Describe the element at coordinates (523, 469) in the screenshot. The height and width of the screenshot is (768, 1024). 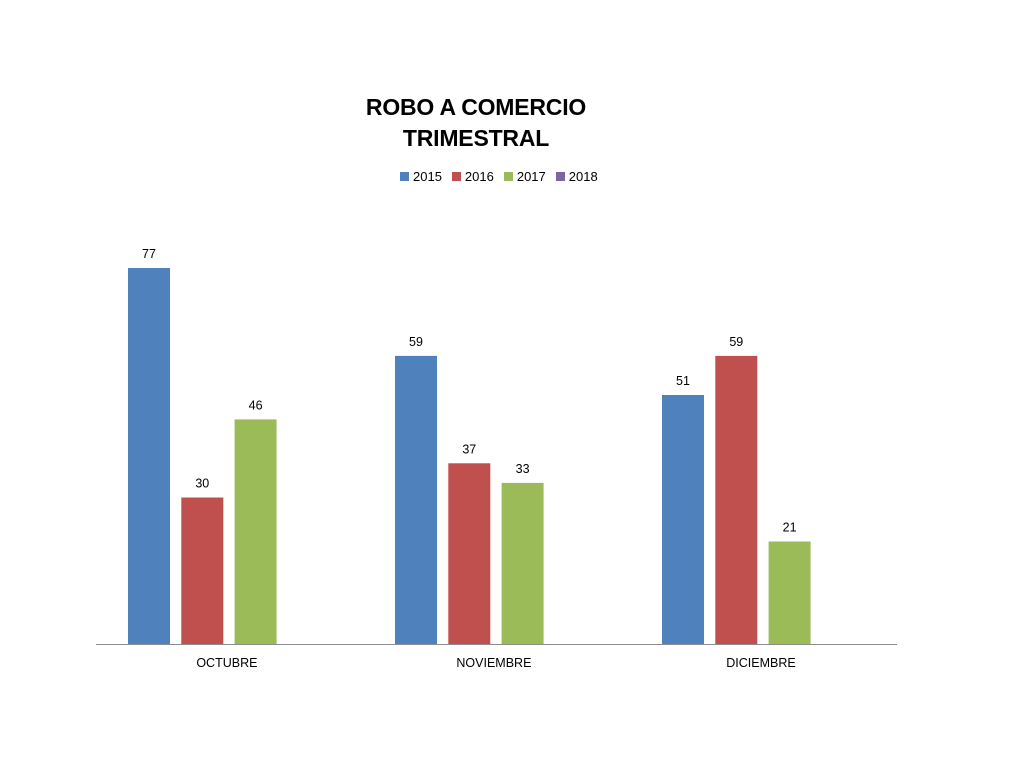
I see `data-label-2017-noviembre: 33` at that location.